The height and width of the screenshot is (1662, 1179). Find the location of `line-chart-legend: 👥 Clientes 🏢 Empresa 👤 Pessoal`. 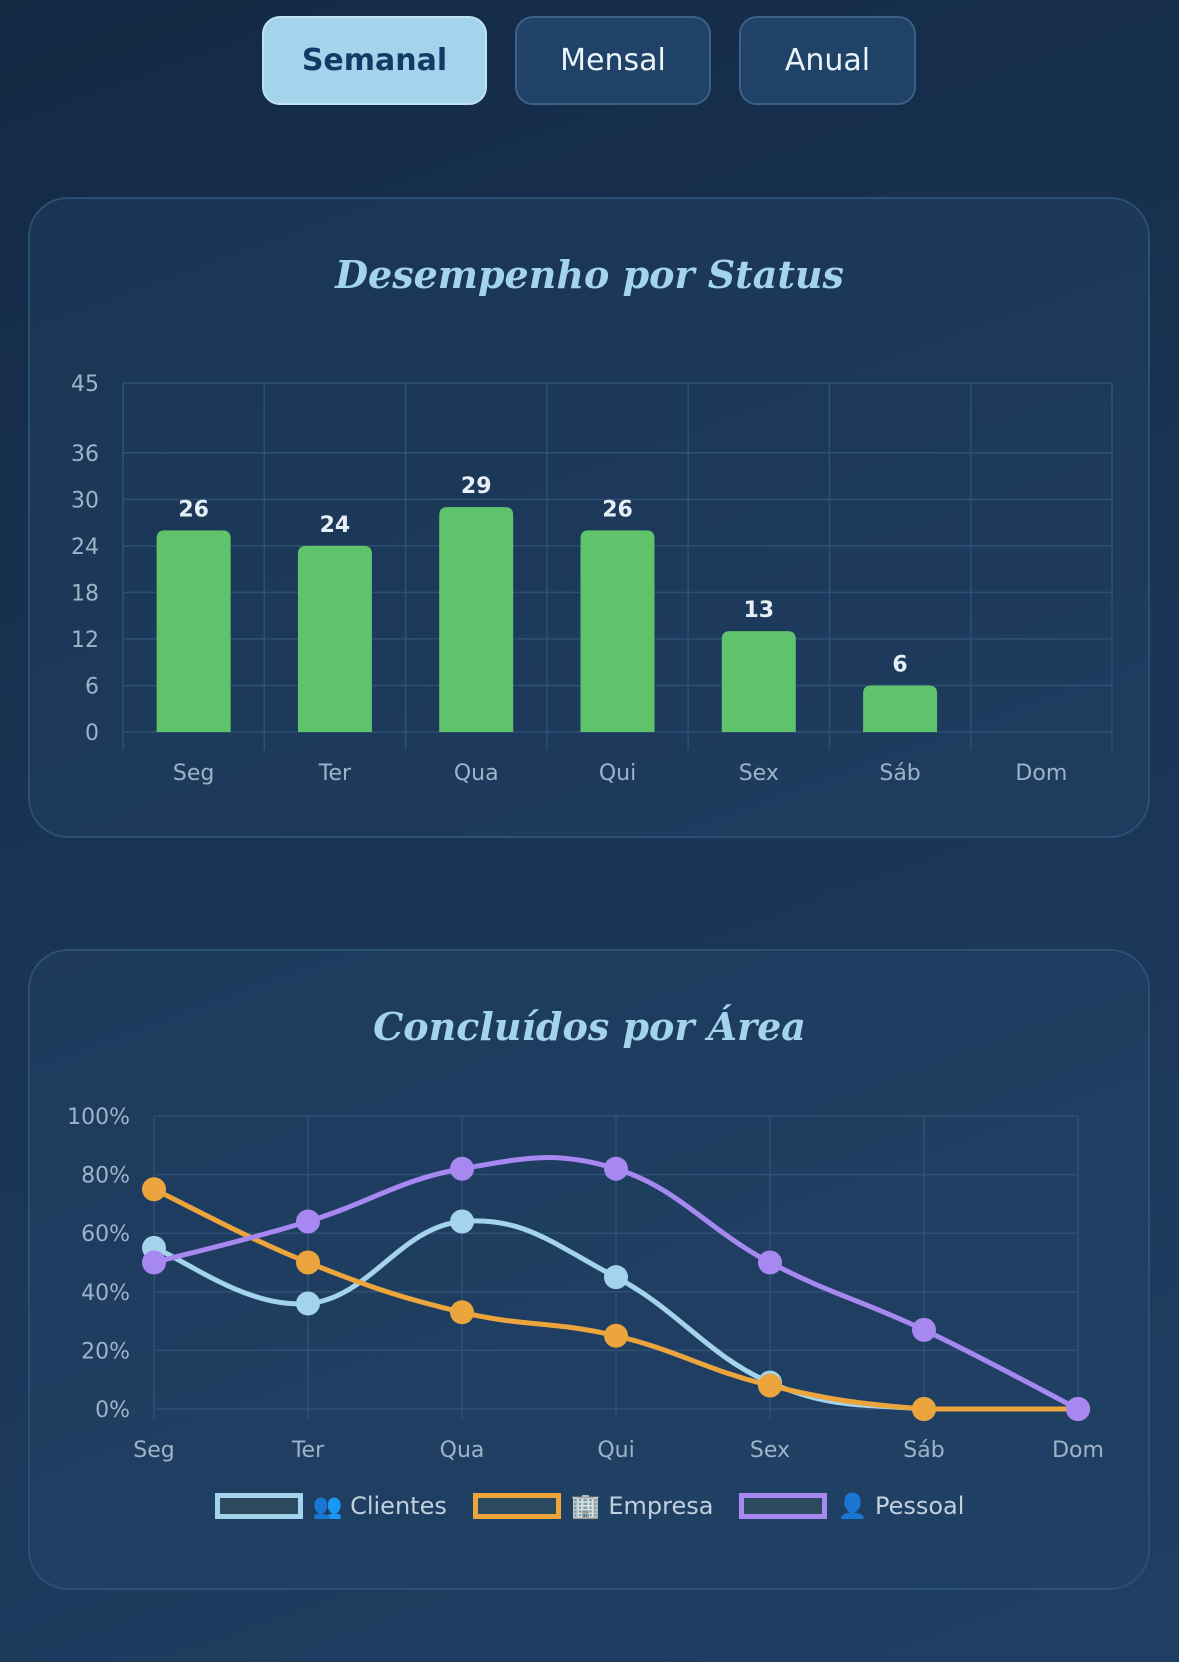

line-chart-legend: 👥 Clientes 🏢 Empresa 👤 Pessoal is located at coordinates (589, 1506).